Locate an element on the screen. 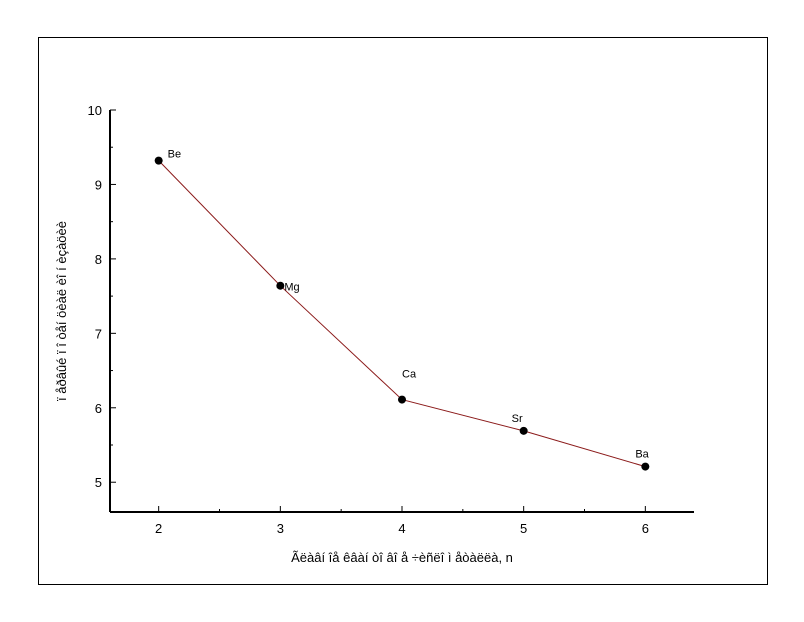 The height and width of the screenshot is (622, 804). x-tick-label: 6 is located at coordinates (645, 528).